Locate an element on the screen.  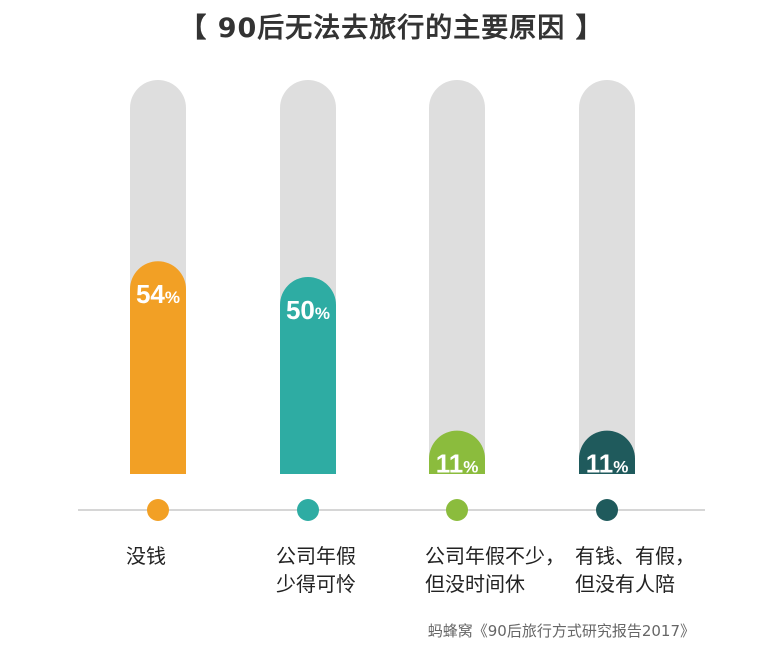
category-label-line: 但没时间休 is located at coordinates (475, 584).